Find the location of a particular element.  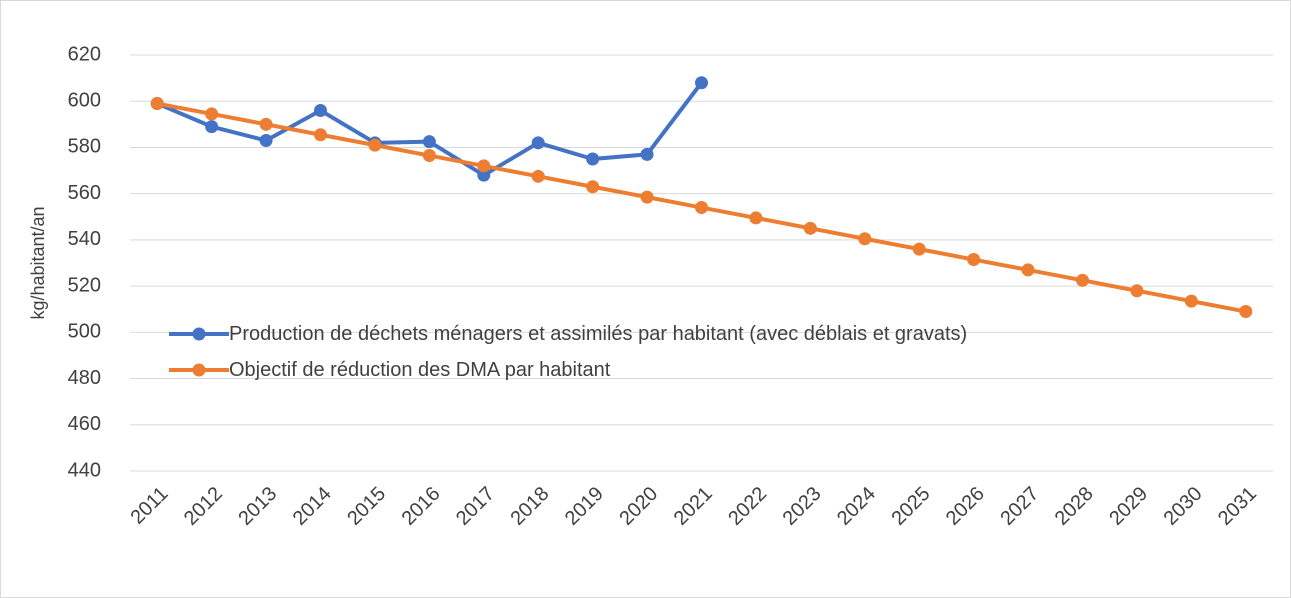

x-tick-label: 2018 is located at coordinates (529, 506).